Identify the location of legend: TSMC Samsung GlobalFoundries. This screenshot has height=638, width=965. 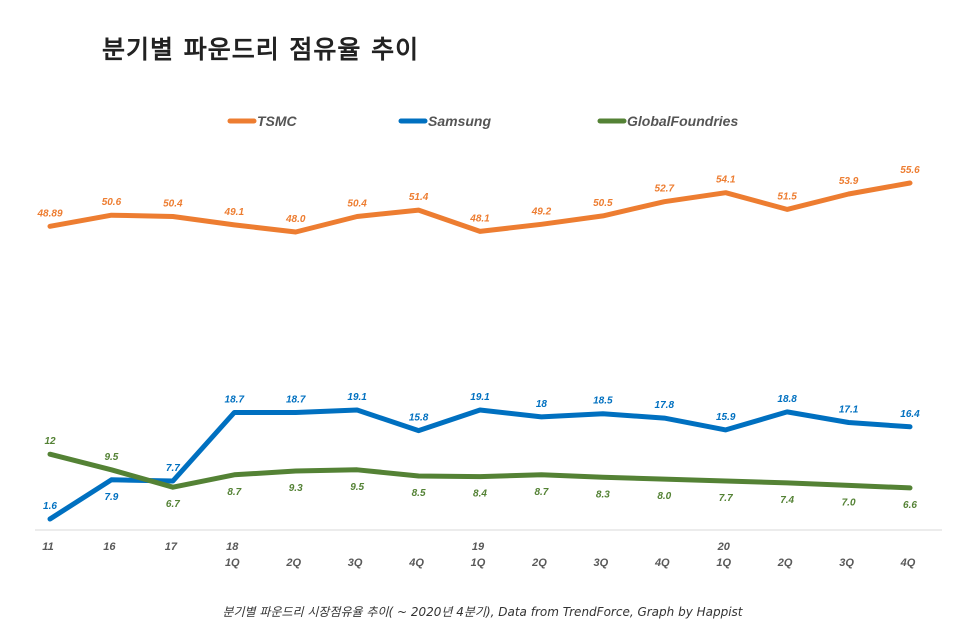
(482, 121).